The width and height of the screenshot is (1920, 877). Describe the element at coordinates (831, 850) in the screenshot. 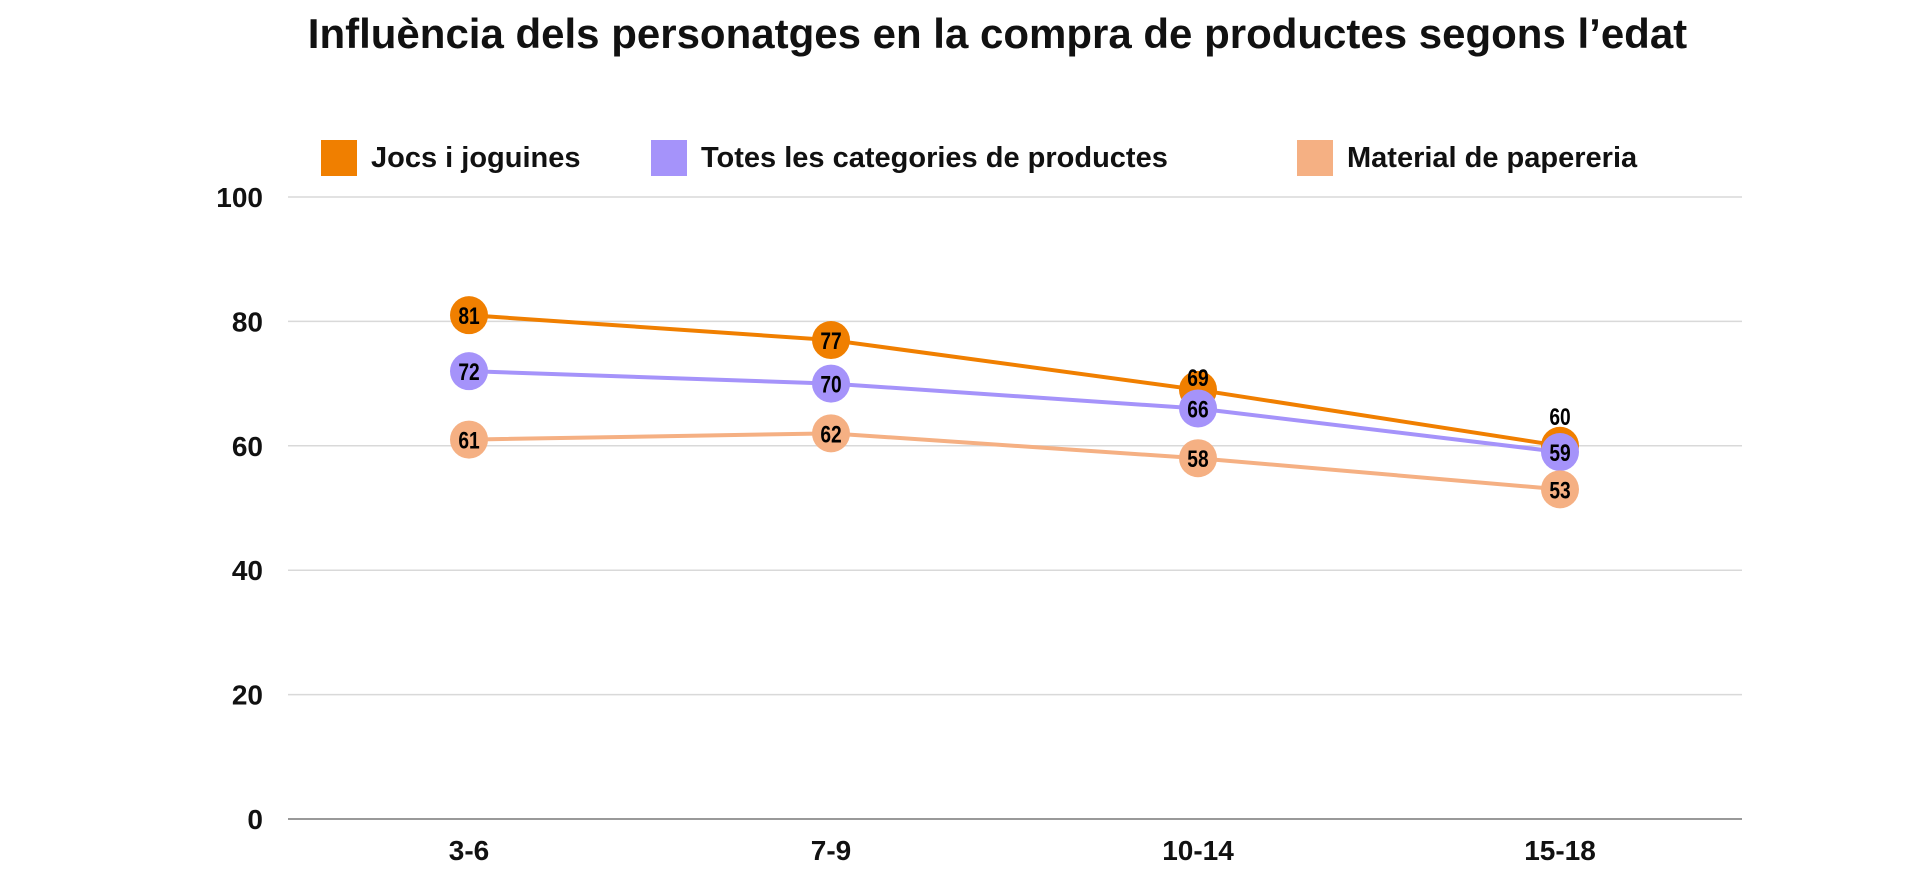

I see `x-tick-label: 7-9` at that location.